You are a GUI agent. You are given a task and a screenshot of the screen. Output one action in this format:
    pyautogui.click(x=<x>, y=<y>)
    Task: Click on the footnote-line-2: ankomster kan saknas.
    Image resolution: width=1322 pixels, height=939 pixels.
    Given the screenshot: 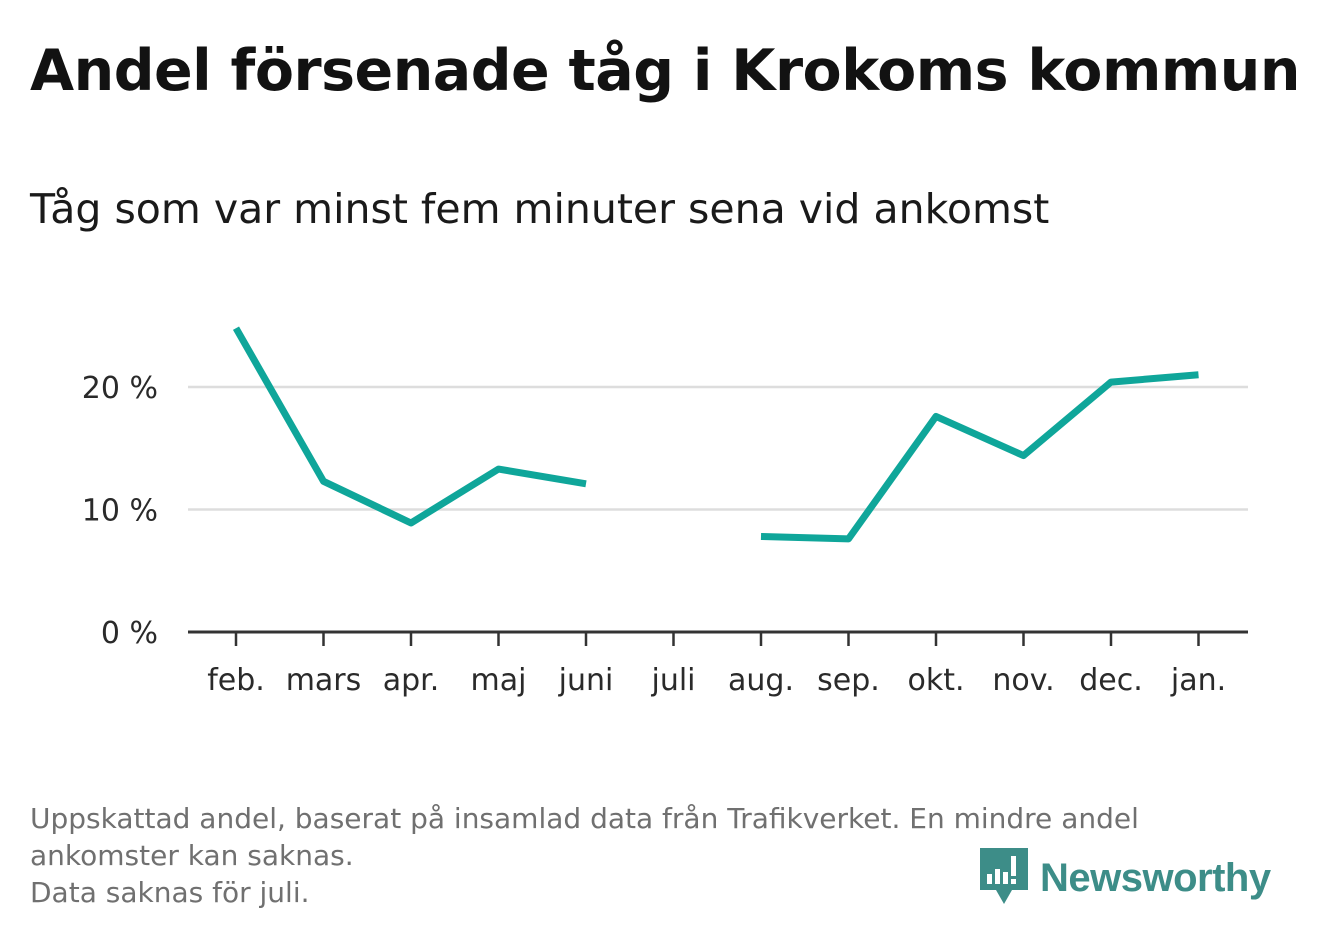 What is the action you would take?
    pyautogui.click(x=192, y=855)
    